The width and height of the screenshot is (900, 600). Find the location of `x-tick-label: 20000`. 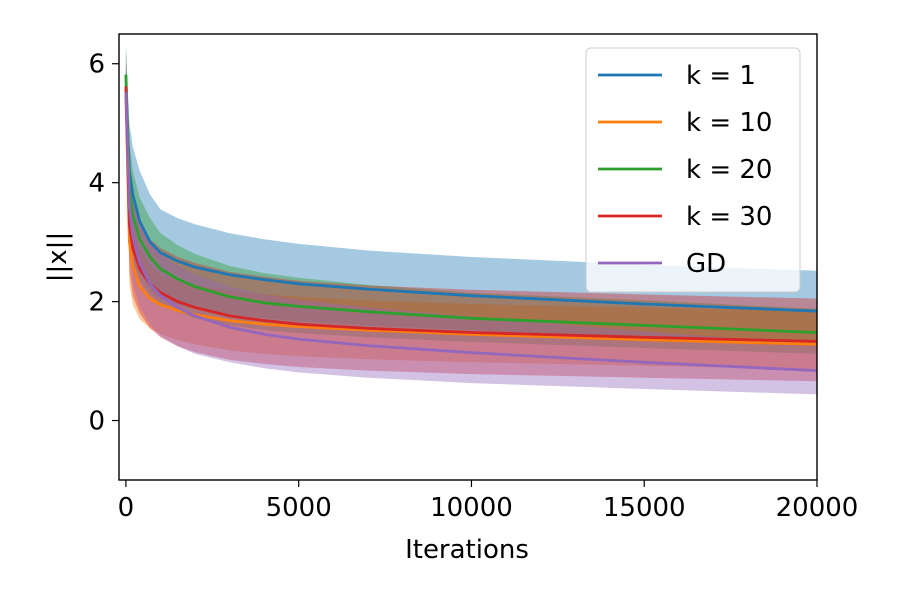

x-tick-label: 20000 is located at coordinates (817, 508).